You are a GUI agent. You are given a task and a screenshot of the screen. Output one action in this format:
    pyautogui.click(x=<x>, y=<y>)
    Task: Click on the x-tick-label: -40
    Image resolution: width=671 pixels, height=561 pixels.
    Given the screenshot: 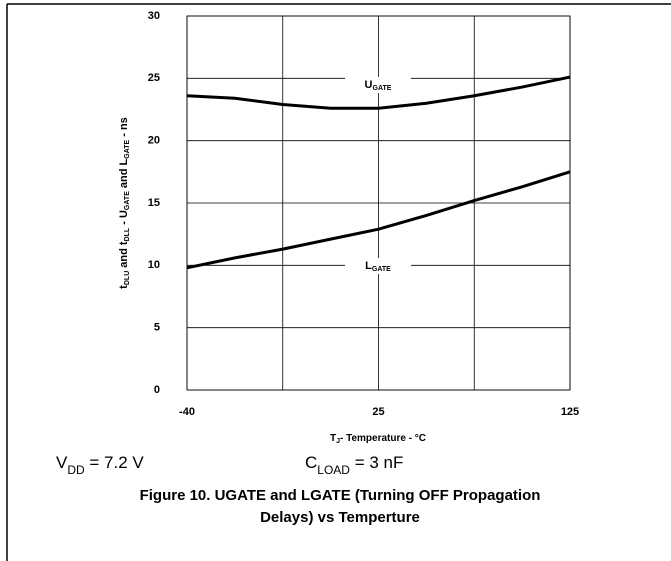 What is the action you would take?
    pyautogui.click(x=187, y=412)
    